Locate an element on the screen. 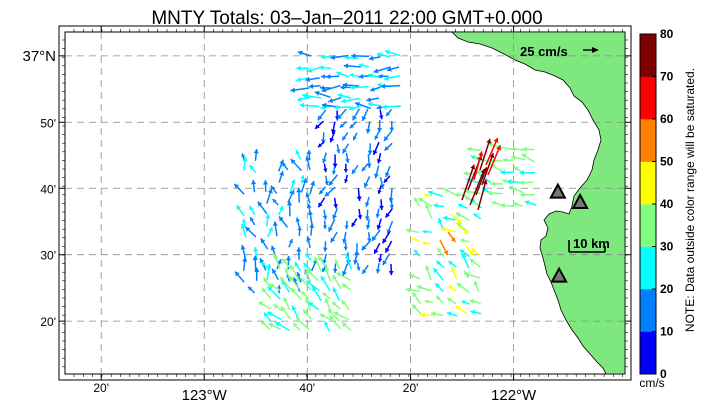 This screenshot has height=407, width=702. arrow-scale-legend: 25 cm/s is located at coordinates (559, 51).